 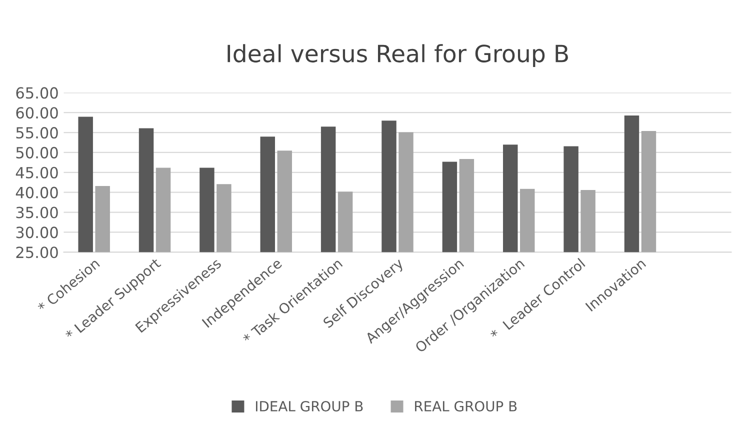 I want to click on legend-label: REAL GROUP B, so click(x=466, y=406).